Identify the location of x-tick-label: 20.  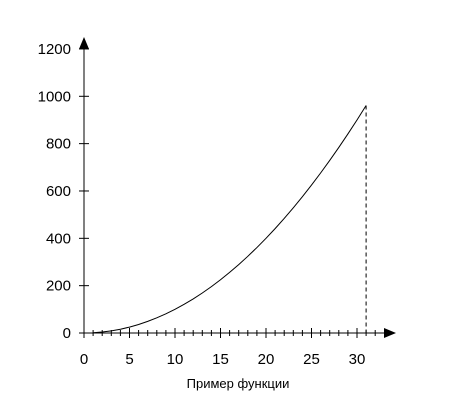
(266, 359).